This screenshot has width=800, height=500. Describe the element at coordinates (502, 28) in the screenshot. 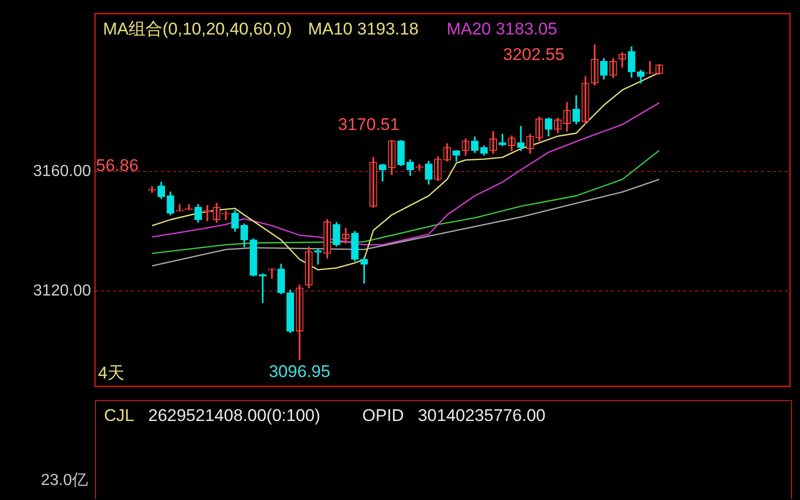

I see `text: MA20 3183.05` at that location.